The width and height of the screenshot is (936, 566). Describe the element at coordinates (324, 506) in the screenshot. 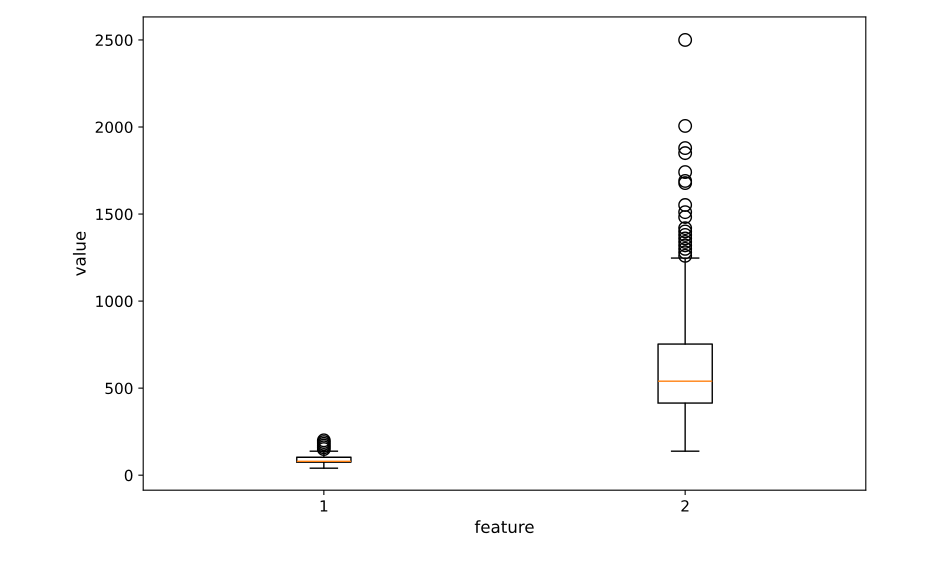

I see `x-tick-label: 1` at that location.